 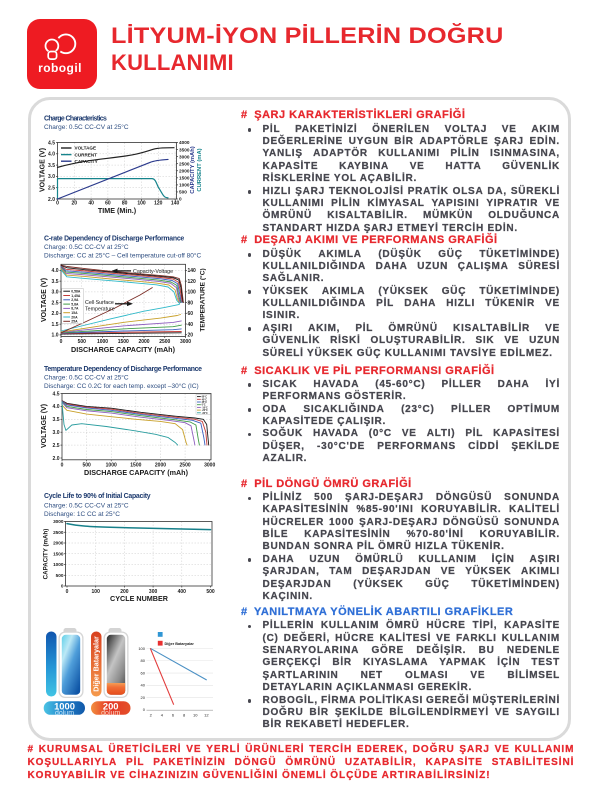 What do you see at coordinates (203, 299) in the screenshot?
I see `svg-text: TEMPERATURE (°C)` at bounding box center [203, 299].